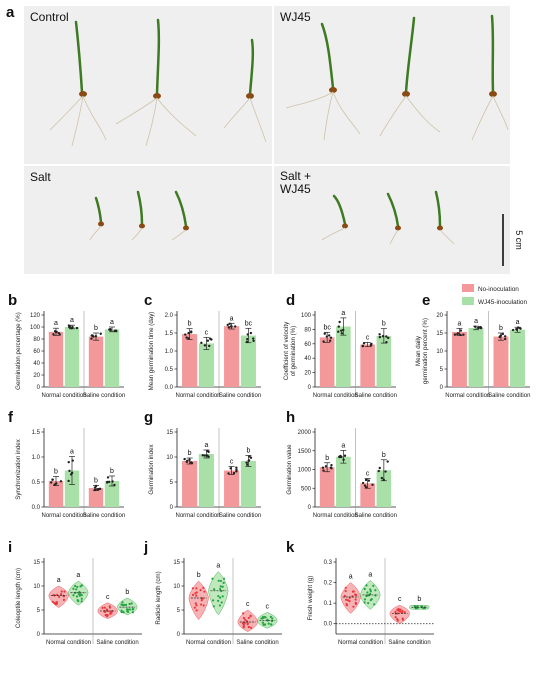  Describe the element at coordinates (426, 300) in the screenshot. I see `panel-letter-e: e` at that location.